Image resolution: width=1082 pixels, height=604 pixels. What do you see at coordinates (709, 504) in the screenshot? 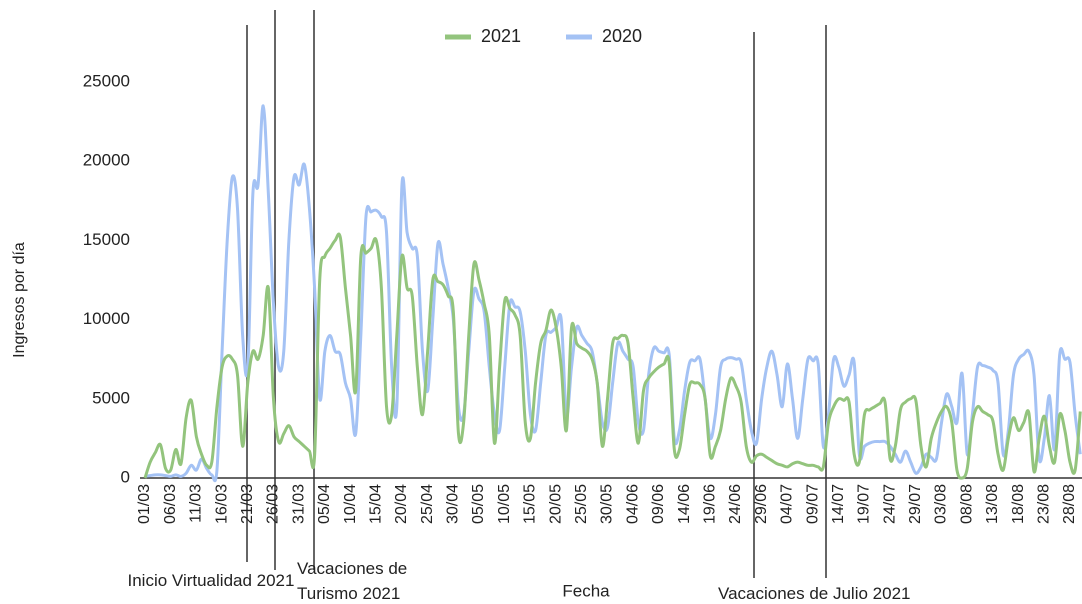
I see `x-tick-label: 19/06` at bounding box center [709, 504].